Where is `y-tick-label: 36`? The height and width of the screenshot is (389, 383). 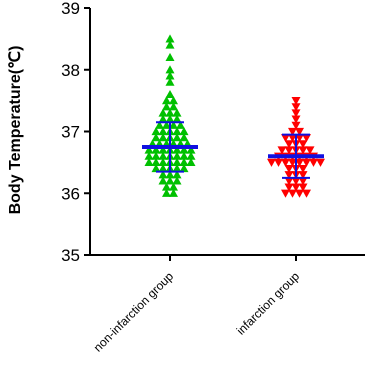
y-tick-label: 36 is located at coordinates (70, 193).